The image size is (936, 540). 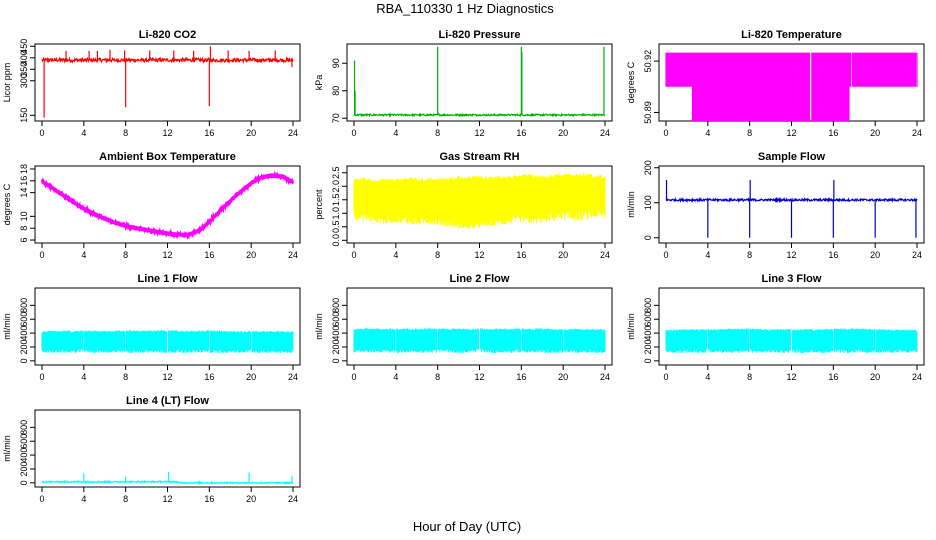 What do you see at coordinates (168, 279) in the screenshot?
I see `panel-title: Line 1 Flow` at bounding box center [168, 279].